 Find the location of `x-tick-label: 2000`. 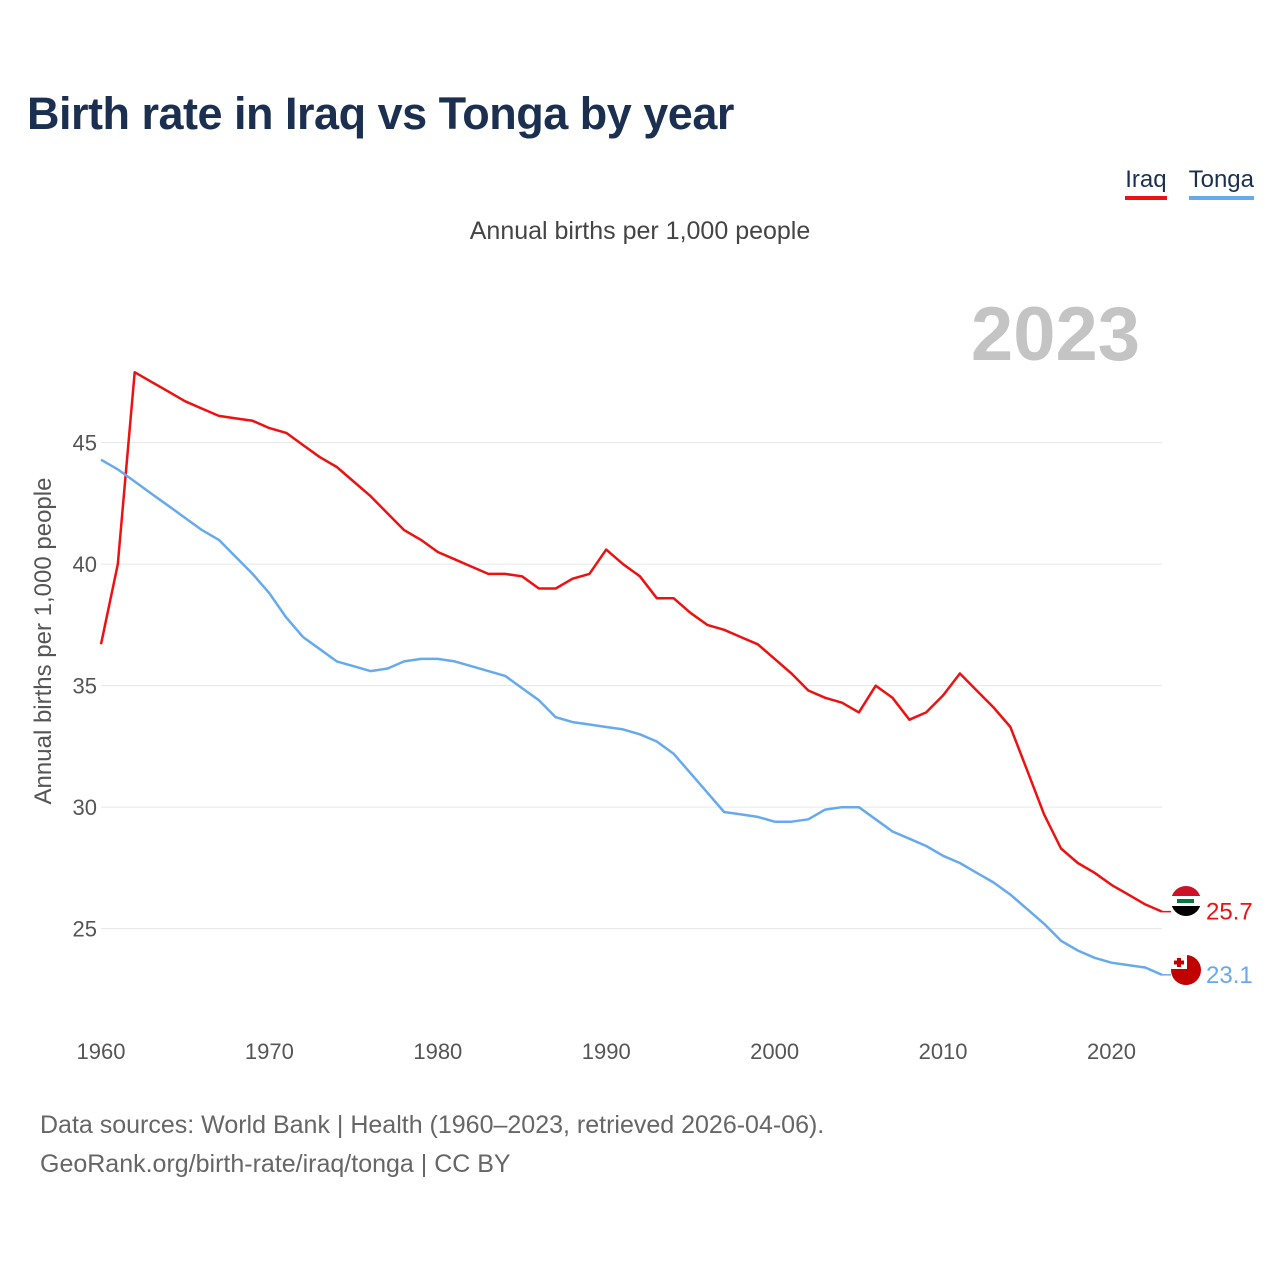

x-tick-label: 2000 is located at coordinates (774, 1051).